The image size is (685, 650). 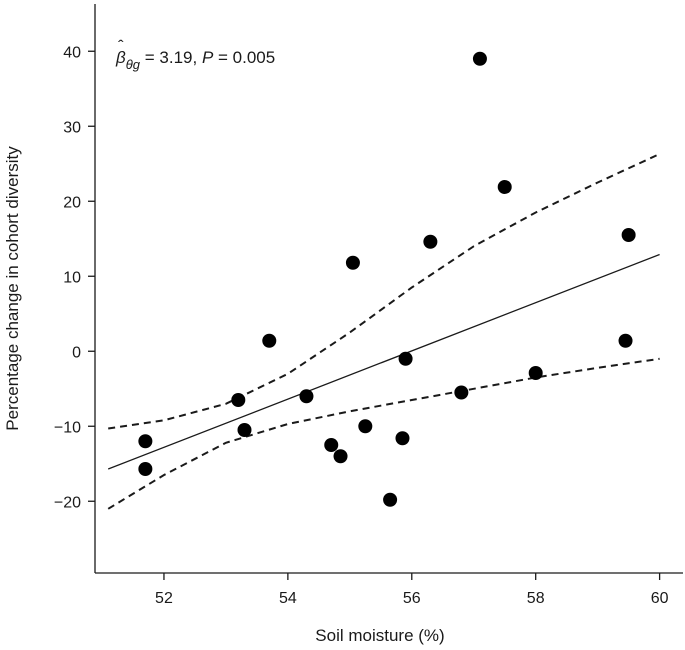 I want to click on x-axis-label: Soil moisture (%), so click(x=379, y=635).